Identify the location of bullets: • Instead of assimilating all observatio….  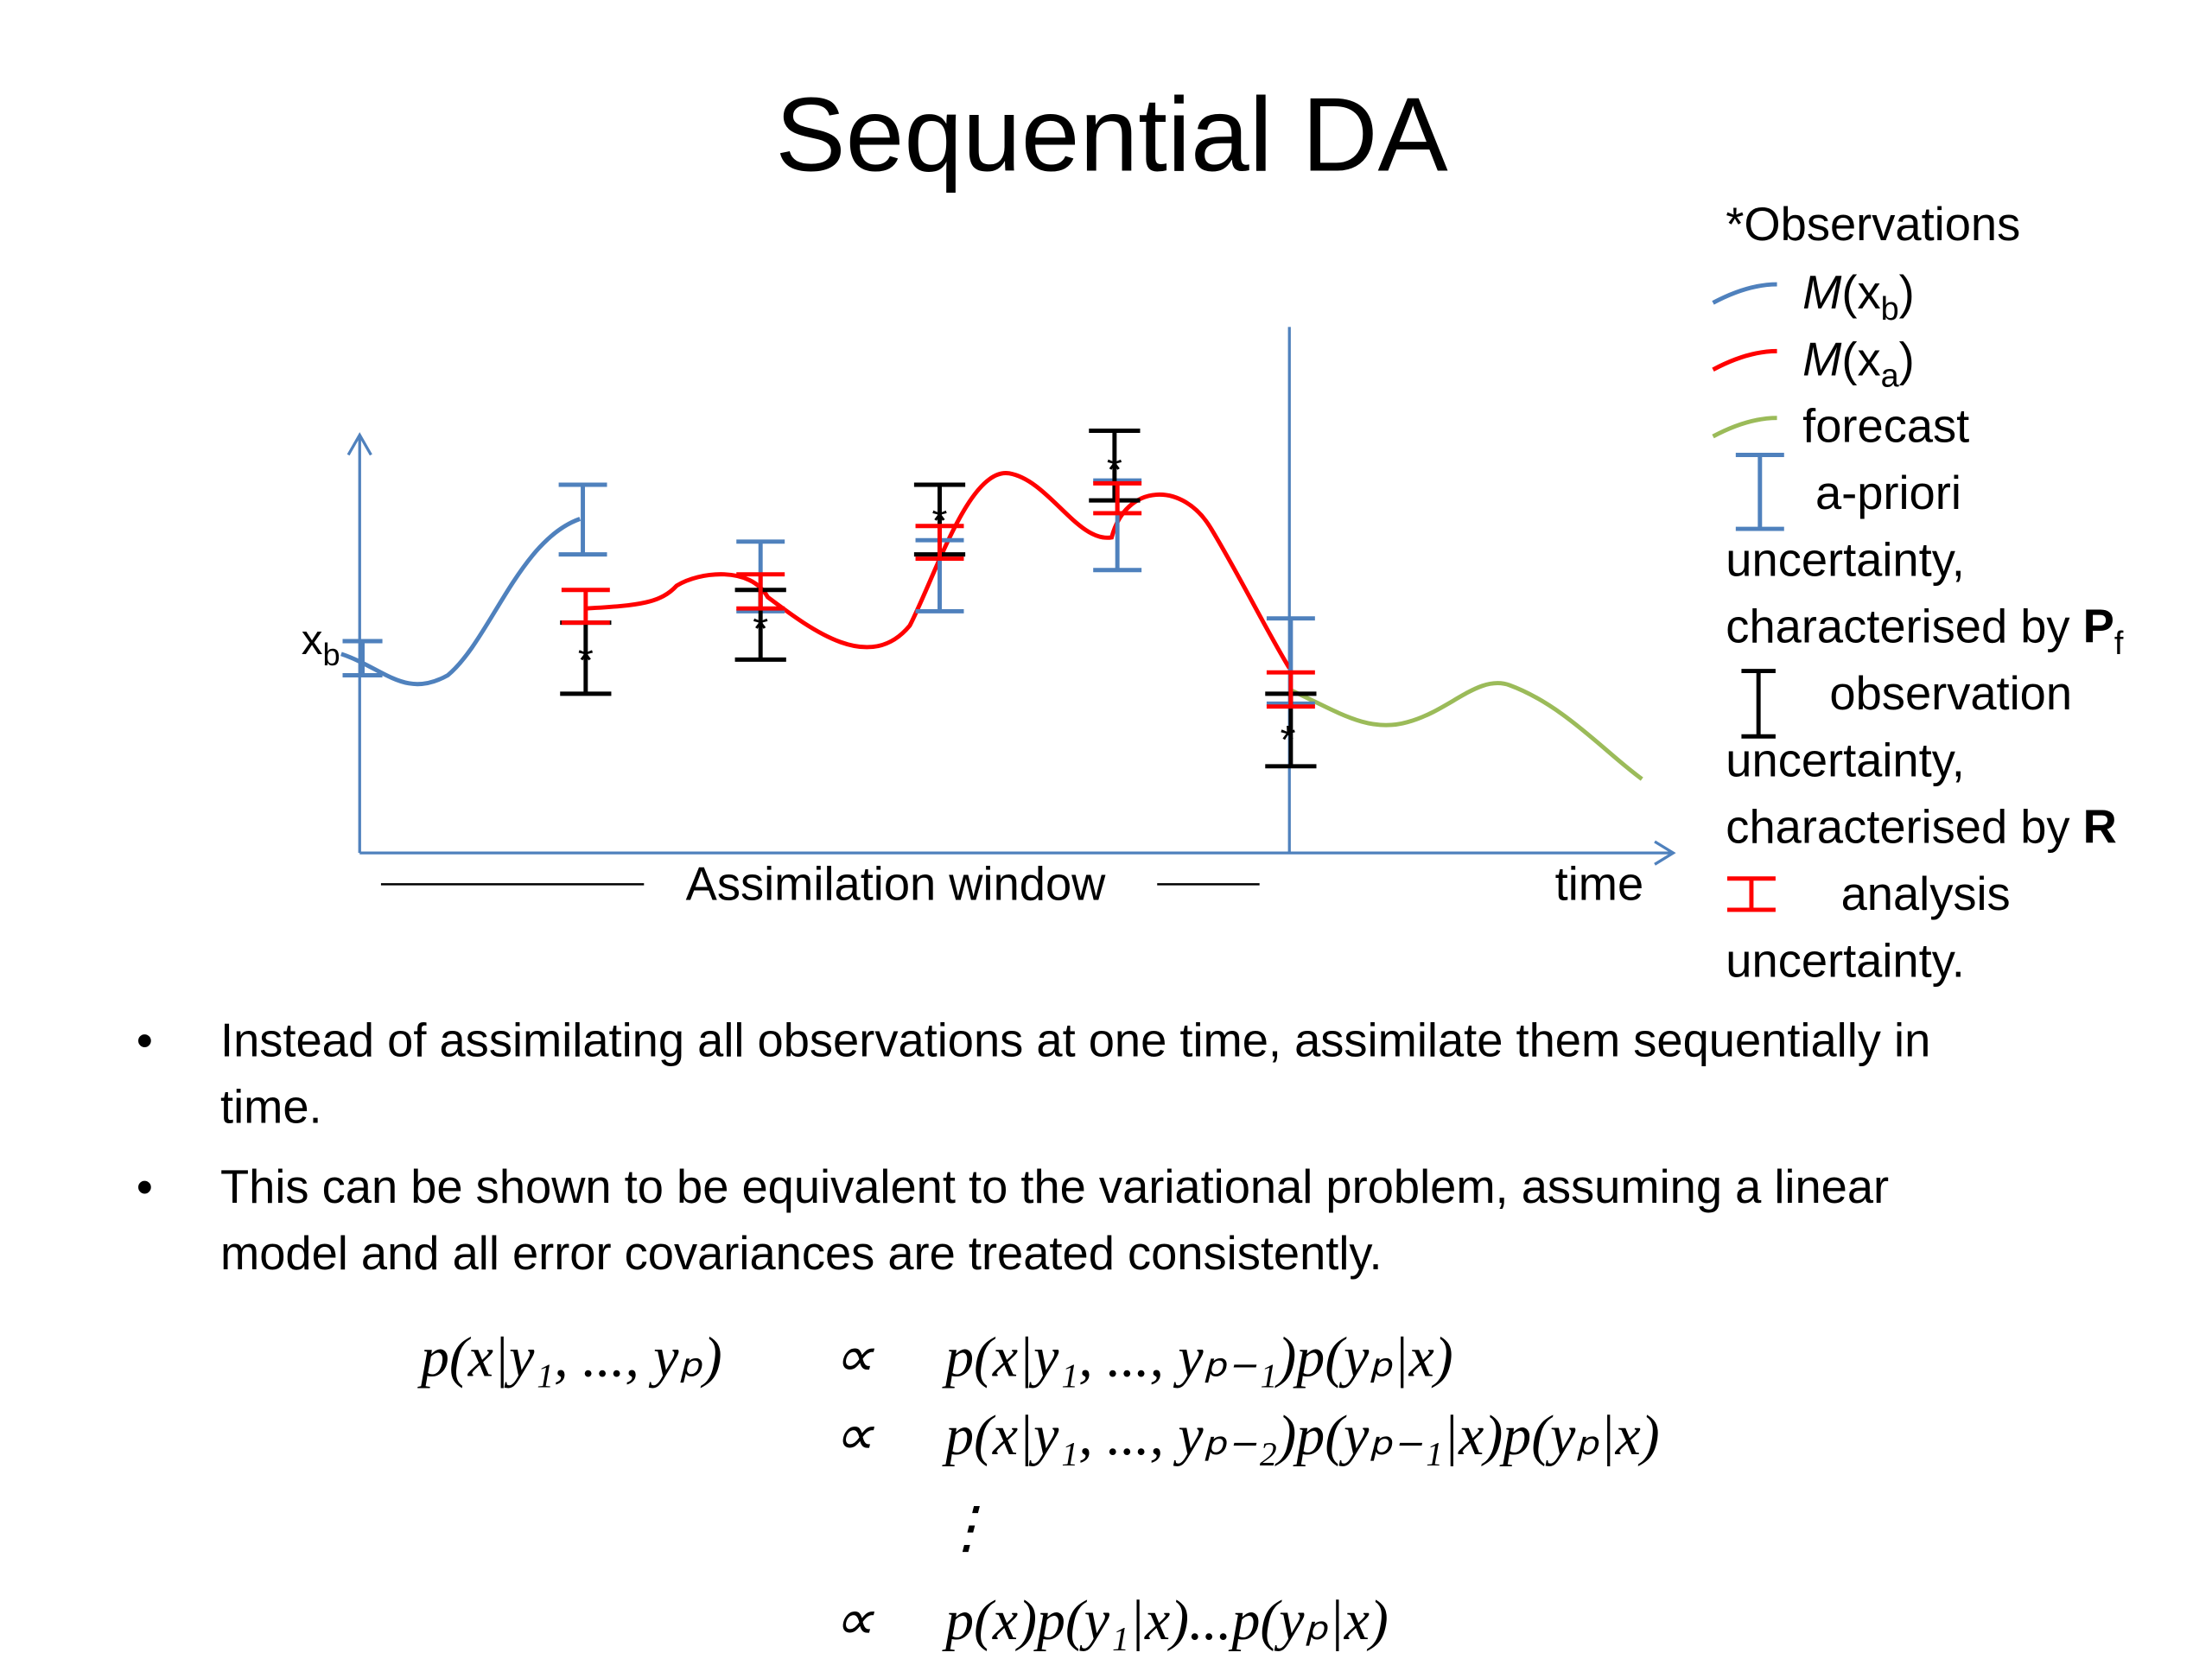
(1033, 1147).